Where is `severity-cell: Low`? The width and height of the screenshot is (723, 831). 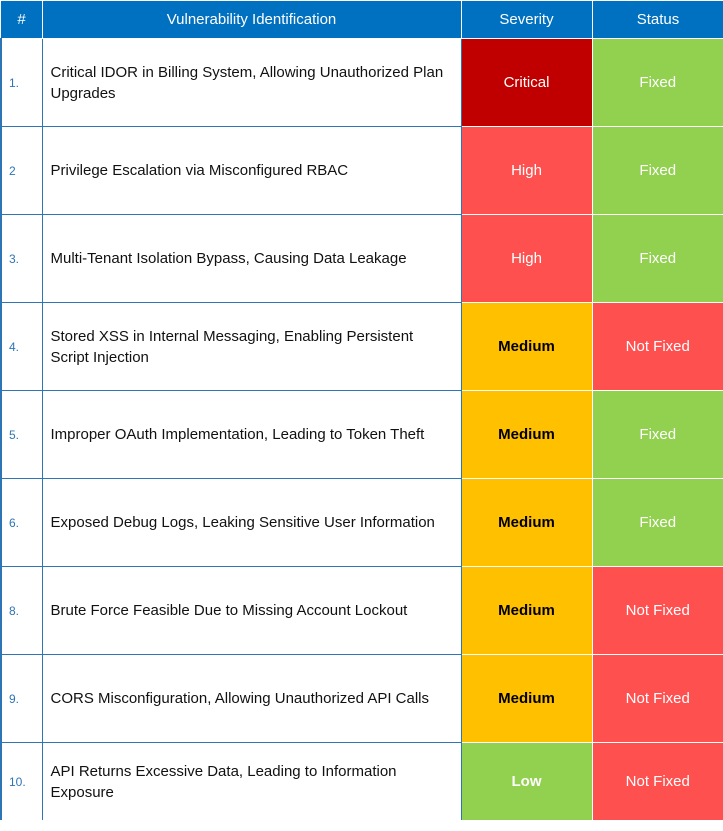
severity-cell: Low is located at coordinates (526, 781).